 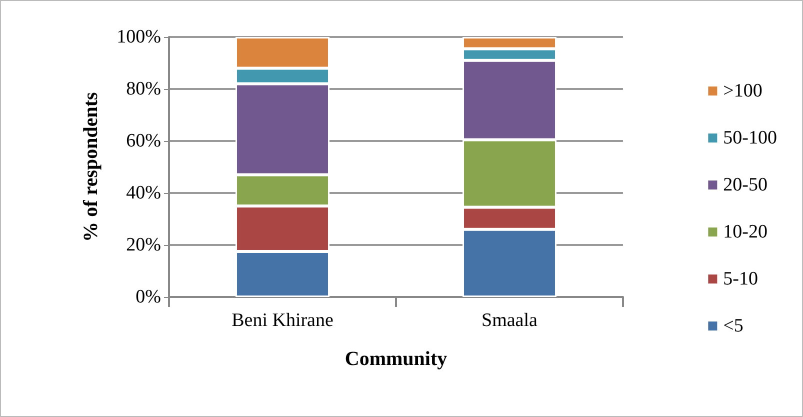 I want to click on y-tick-label: 20%, so click(x=144, y=245).